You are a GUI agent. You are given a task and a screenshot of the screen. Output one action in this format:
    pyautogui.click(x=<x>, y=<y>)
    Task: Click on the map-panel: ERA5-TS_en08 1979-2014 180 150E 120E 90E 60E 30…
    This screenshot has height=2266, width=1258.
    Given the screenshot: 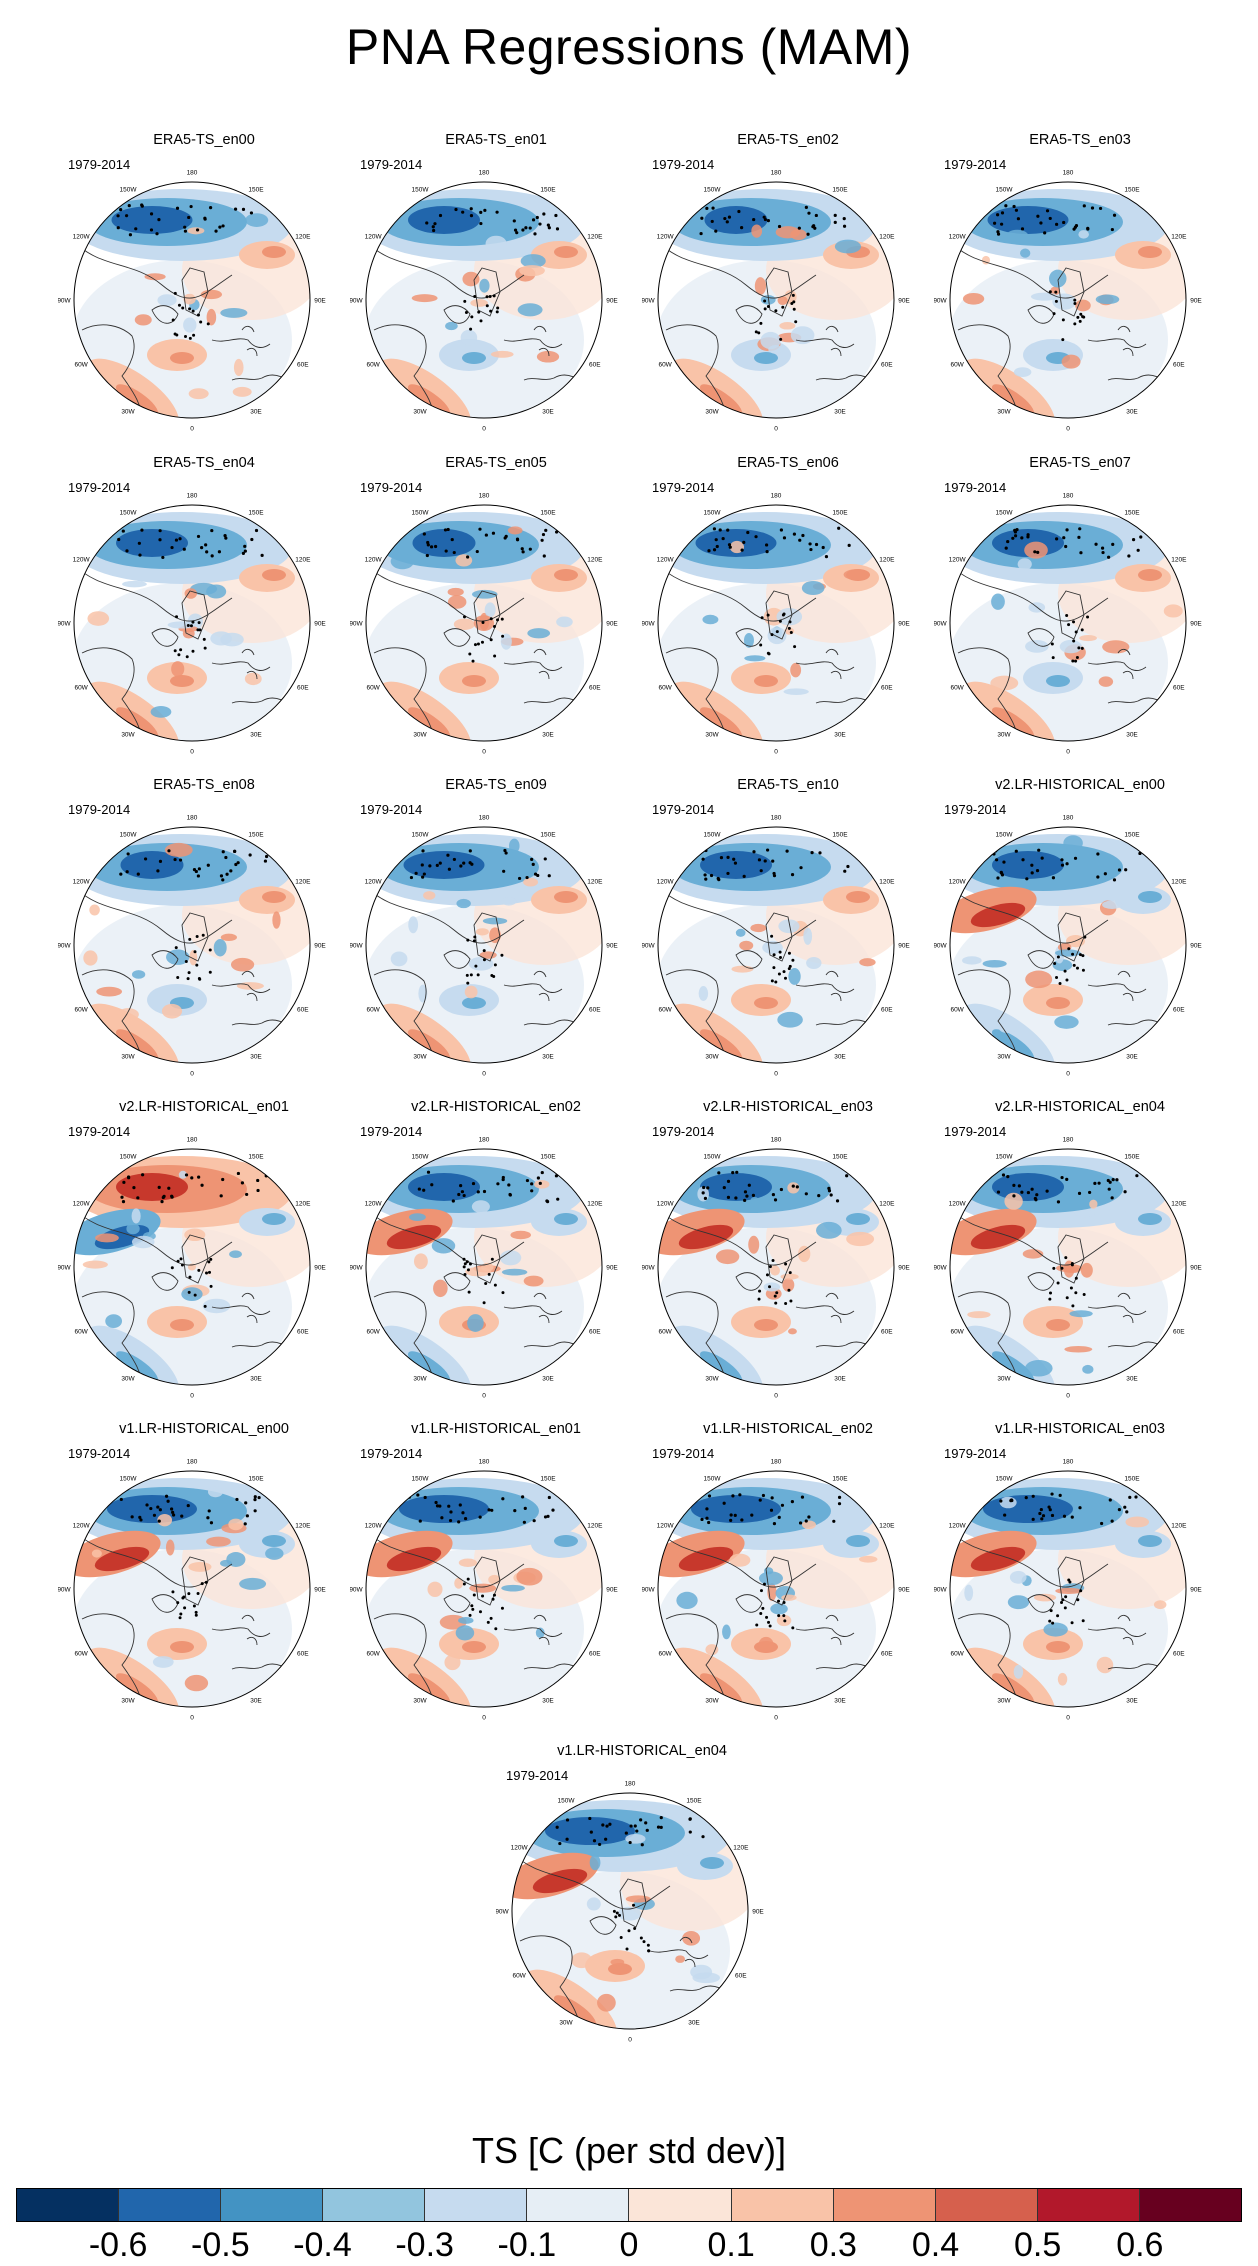 What is the action you would take?
    pyautogui.click(x=204, y=927)
    